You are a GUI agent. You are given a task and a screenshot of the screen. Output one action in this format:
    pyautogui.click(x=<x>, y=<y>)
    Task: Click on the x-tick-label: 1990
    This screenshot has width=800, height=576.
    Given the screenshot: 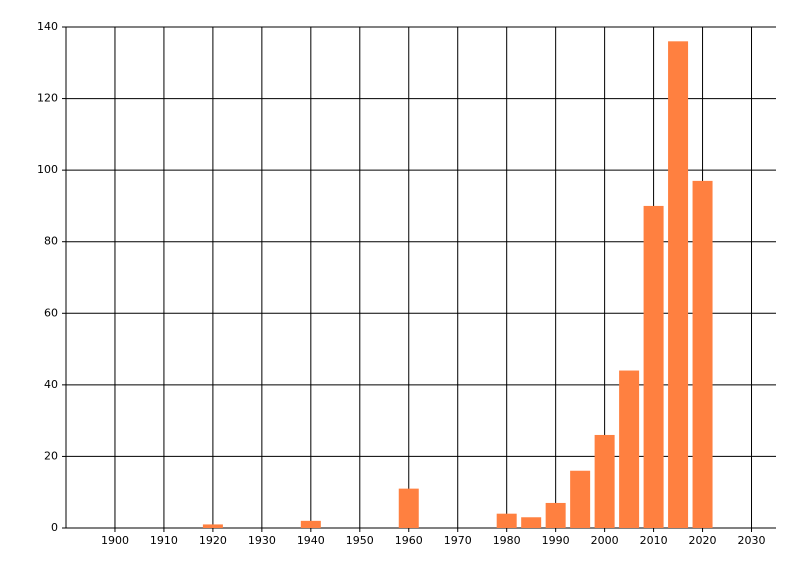 What is the action you would take?
    pyautogui.click(x=556, y=540)
    